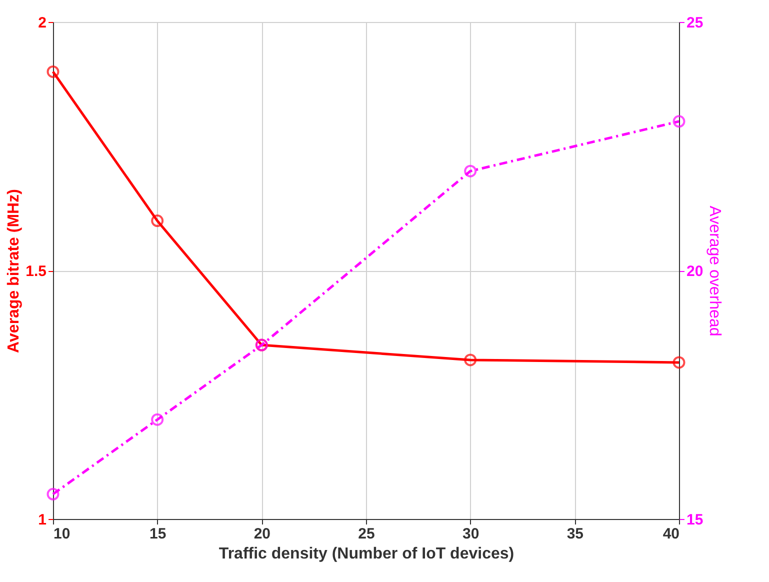  Describe the element at coordinates (366, 534) in the screenshot. I see `x-tick-label: 25` at that location.